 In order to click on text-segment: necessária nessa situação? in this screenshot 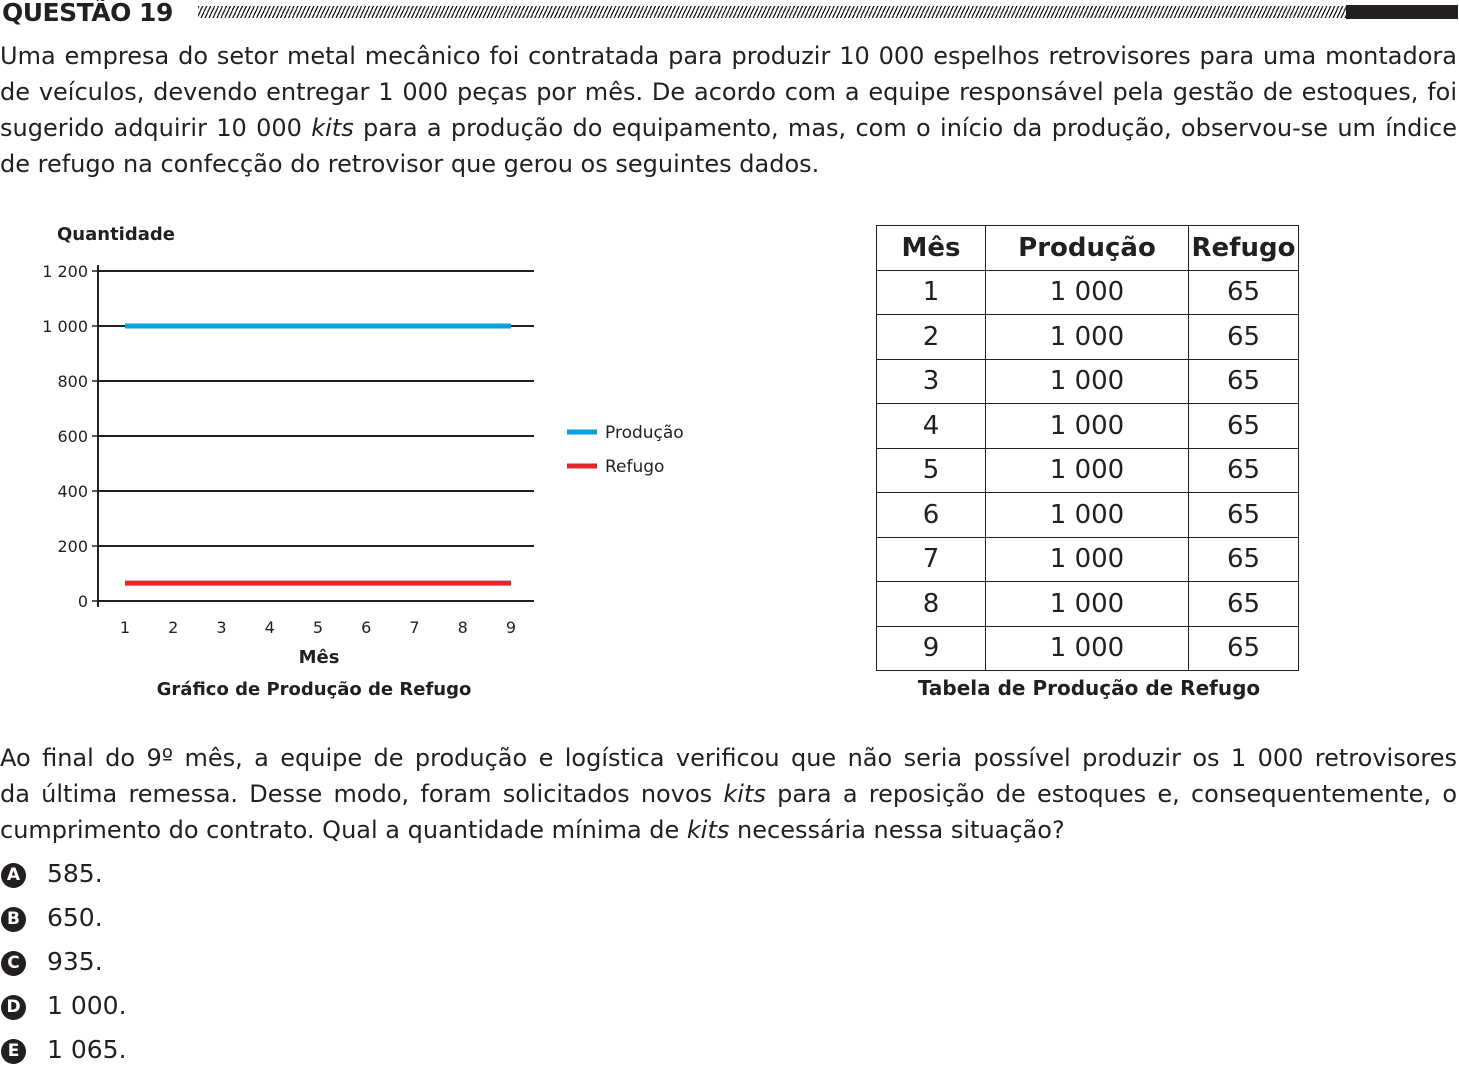, I will do `click(897, 830)`.